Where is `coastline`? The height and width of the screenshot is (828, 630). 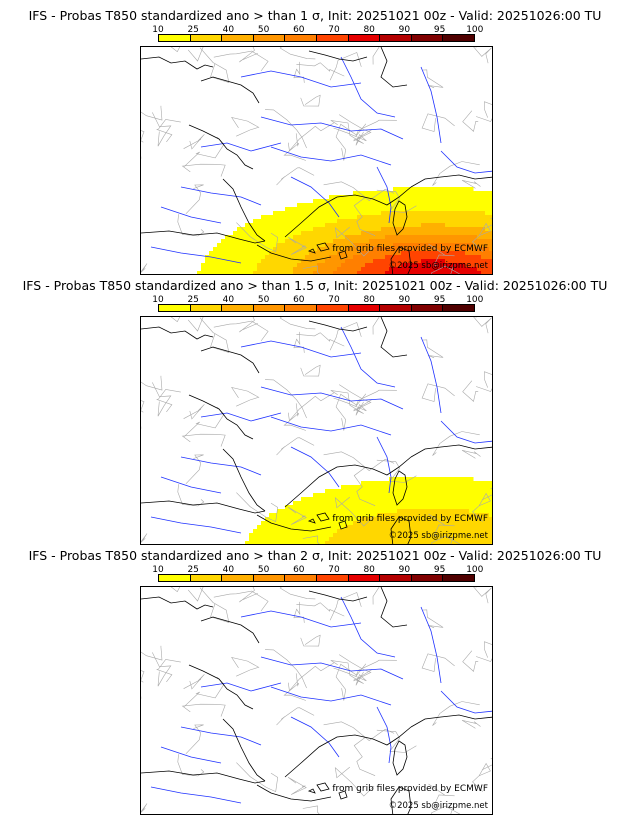
coastline is located at coordinates (221, 687).